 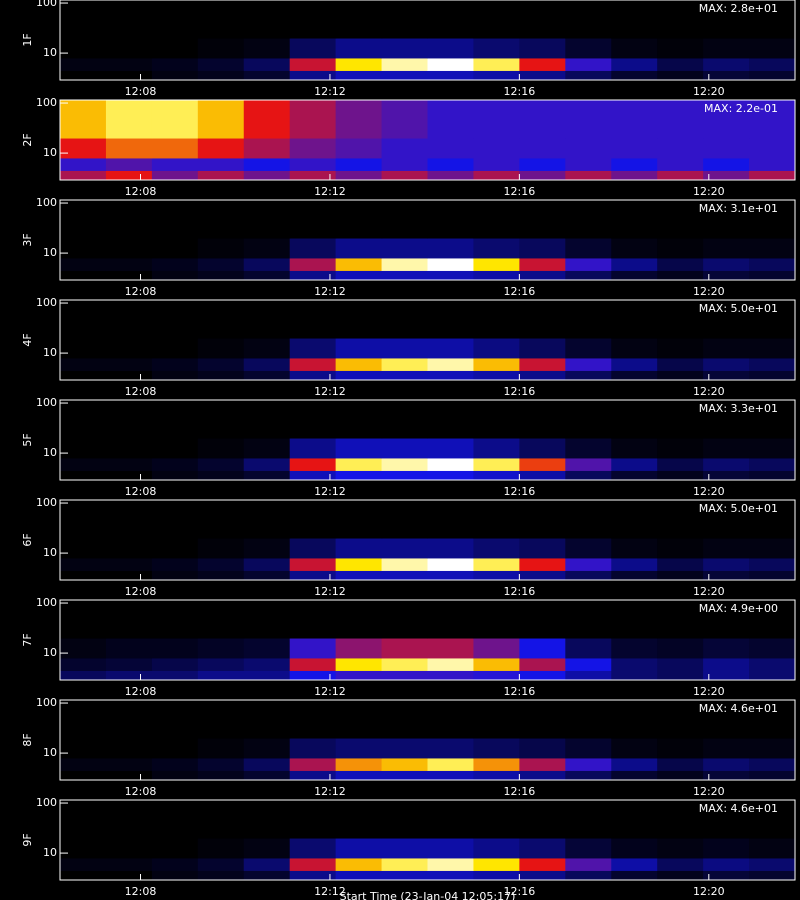 I want to click on max-annotation: MAX: 2.8e+01, so click(x=738, y=8).